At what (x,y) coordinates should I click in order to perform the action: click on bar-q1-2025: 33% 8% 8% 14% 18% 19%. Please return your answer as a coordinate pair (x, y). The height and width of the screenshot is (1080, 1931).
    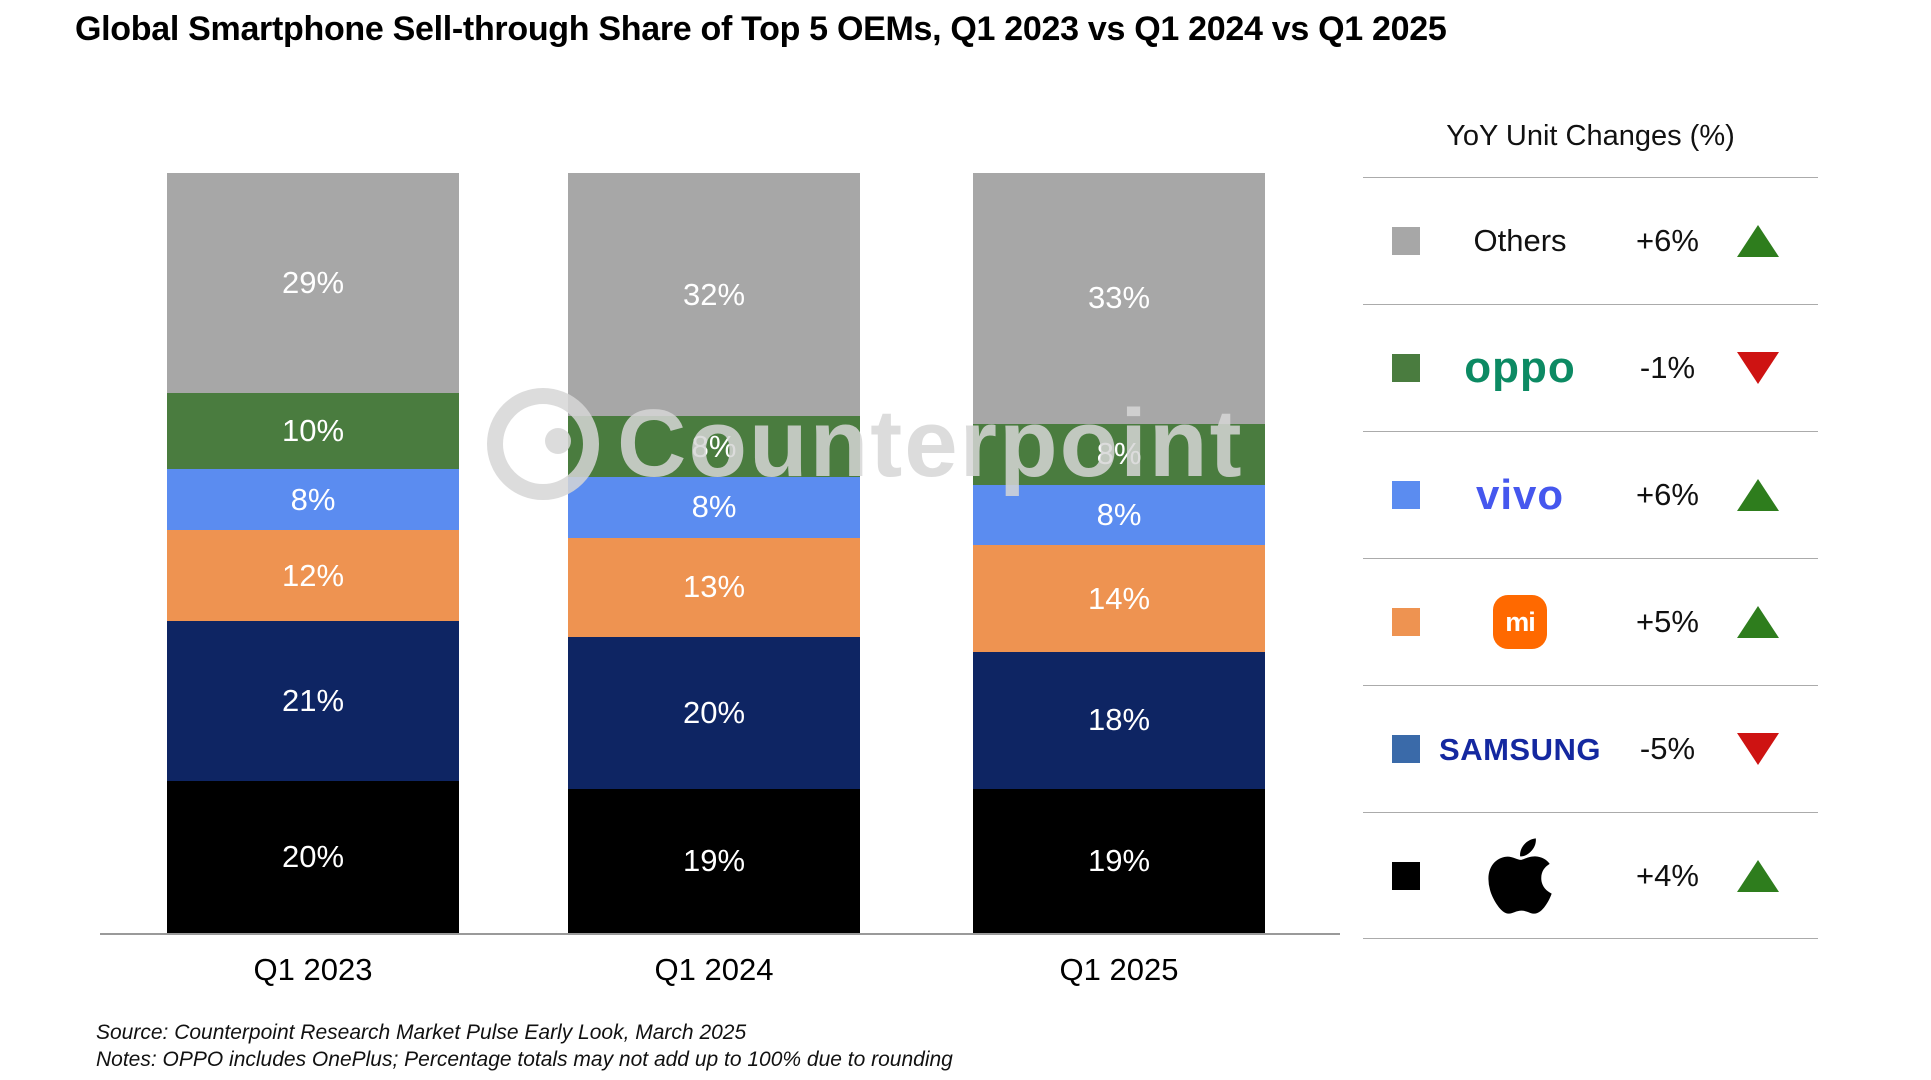
    Looking at the image, I should click on (1119, 553).